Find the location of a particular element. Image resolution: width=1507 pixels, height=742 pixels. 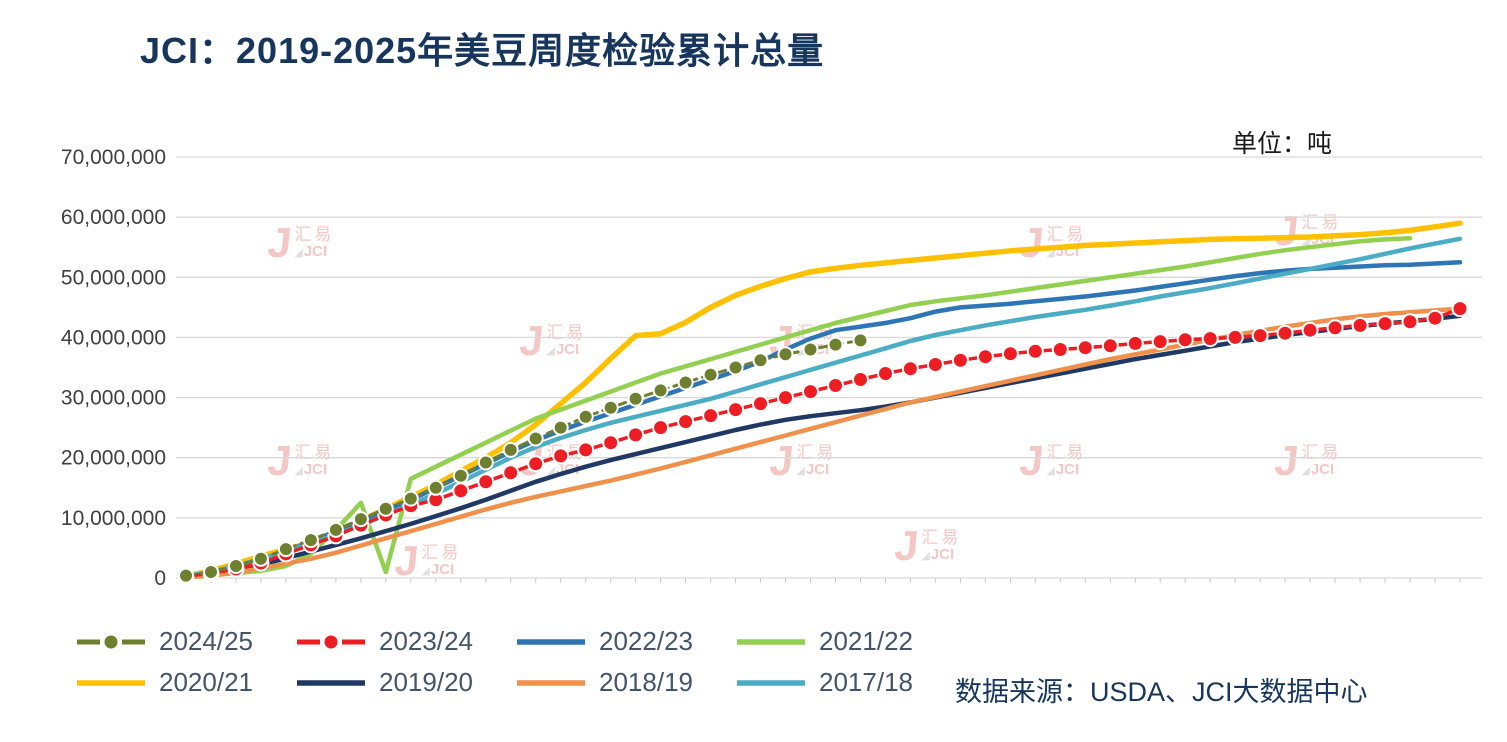

svg-text: 70,000,000 is located at coordinates (113, 157).